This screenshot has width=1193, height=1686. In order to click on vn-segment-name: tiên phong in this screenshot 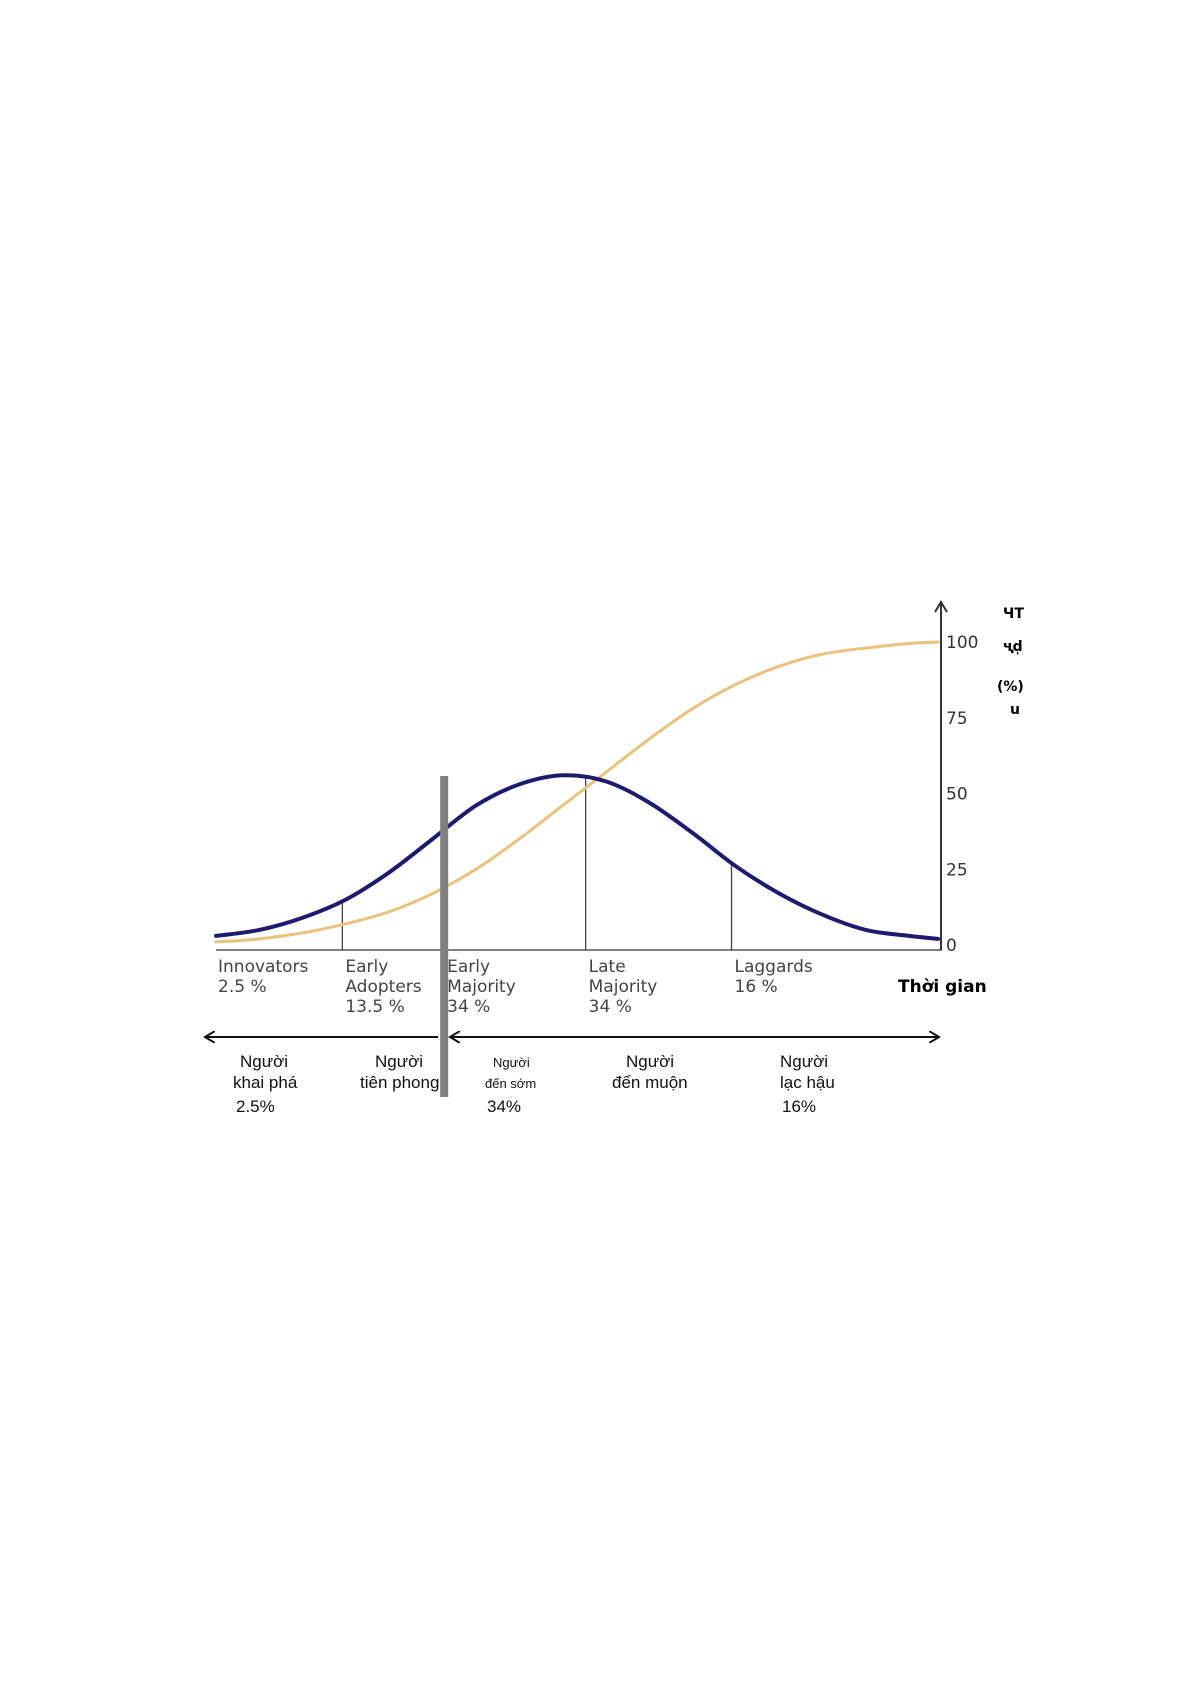, I will do `click(399, 1082)`.